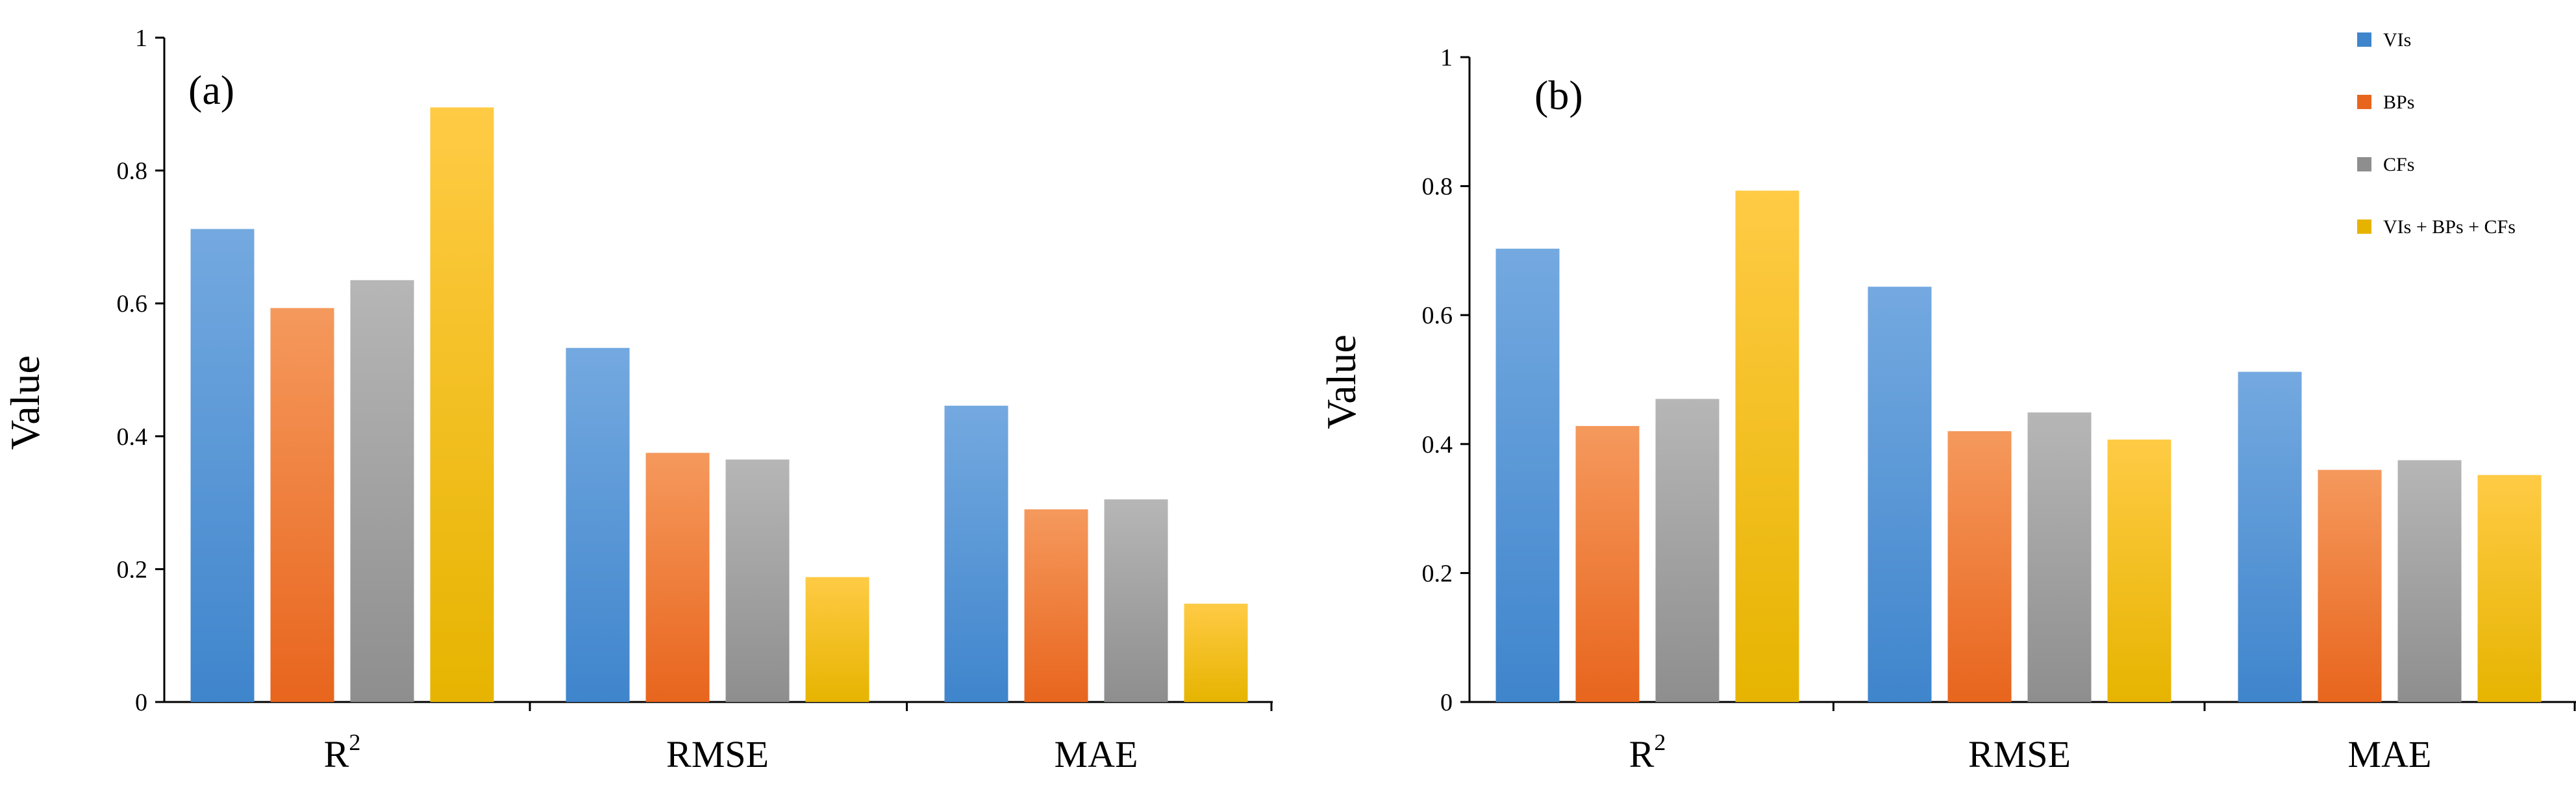 Image resolution: width=2576 pixels, height=802 pixels. What do you see at coordinates (2364, 39) in the screenshot?
I see `legend-swatch-vis` at bounding box center [2364, 39].